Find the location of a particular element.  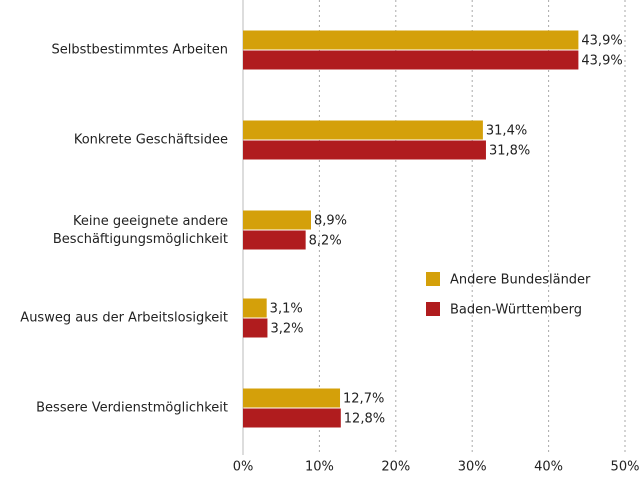

value-label: 3,1% is located at coordinates (286, 309).